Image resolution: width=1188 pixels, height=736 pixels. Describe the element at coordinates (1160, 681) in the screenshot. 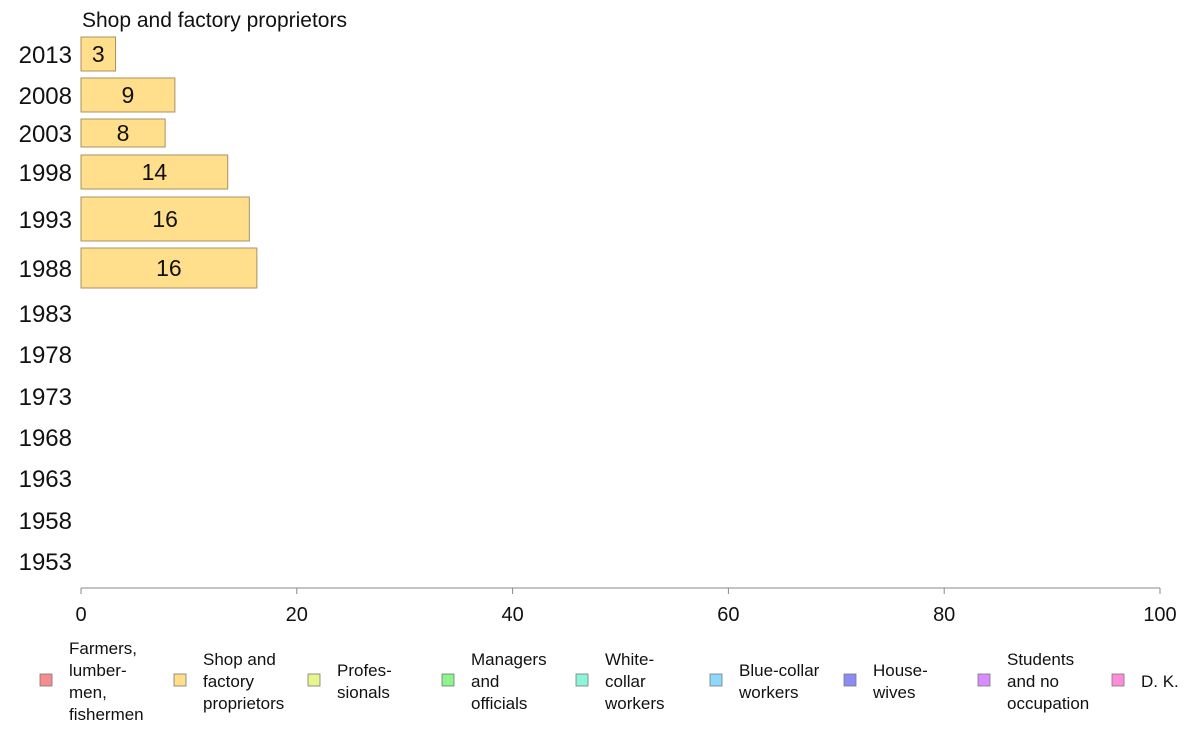

I see `legend-label-line: D. K.` at that location.